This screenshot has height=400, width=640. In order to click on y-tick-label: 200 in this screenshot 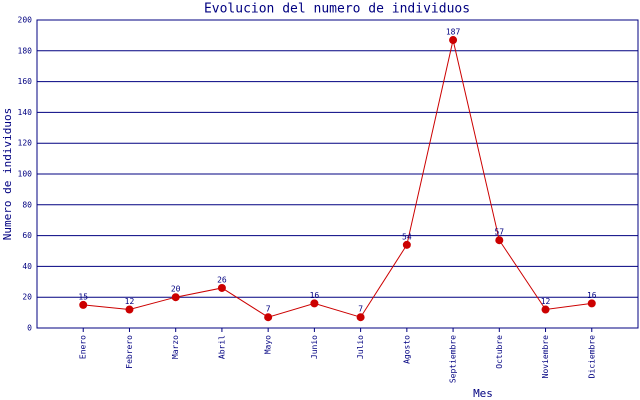, I will do `click(25, 20)`.